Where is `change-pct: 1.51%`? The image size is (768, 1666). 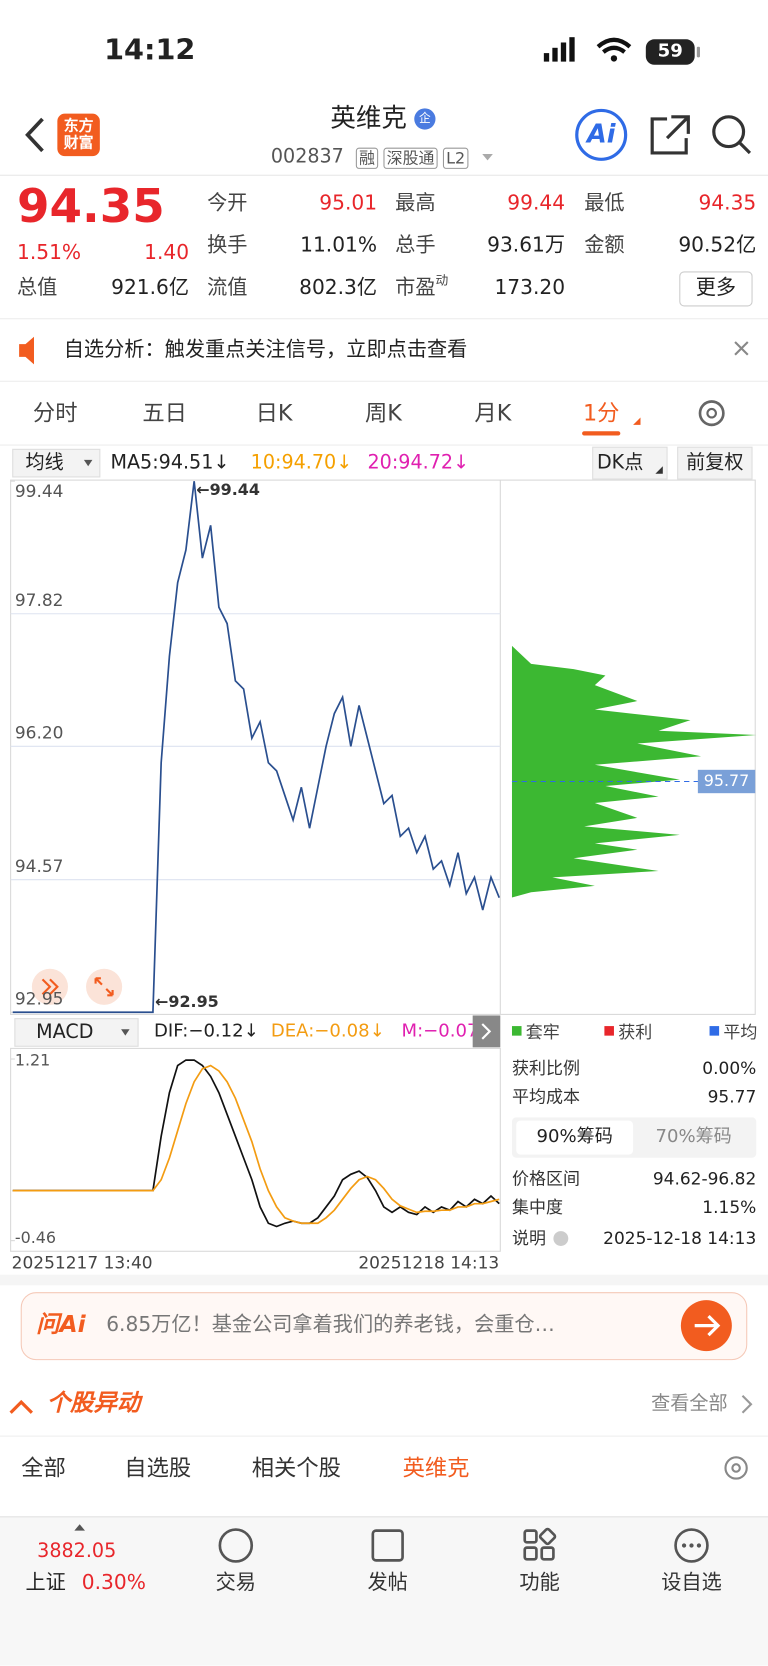
change-pct: 1.51% is located at coordinates (49, 253).